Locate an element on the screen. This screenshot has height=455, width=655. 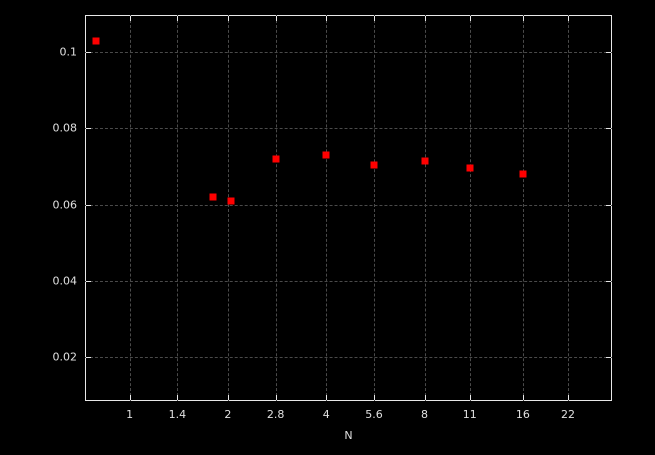
y-tick-label: 0.04 is located at coordinates (65, 281).